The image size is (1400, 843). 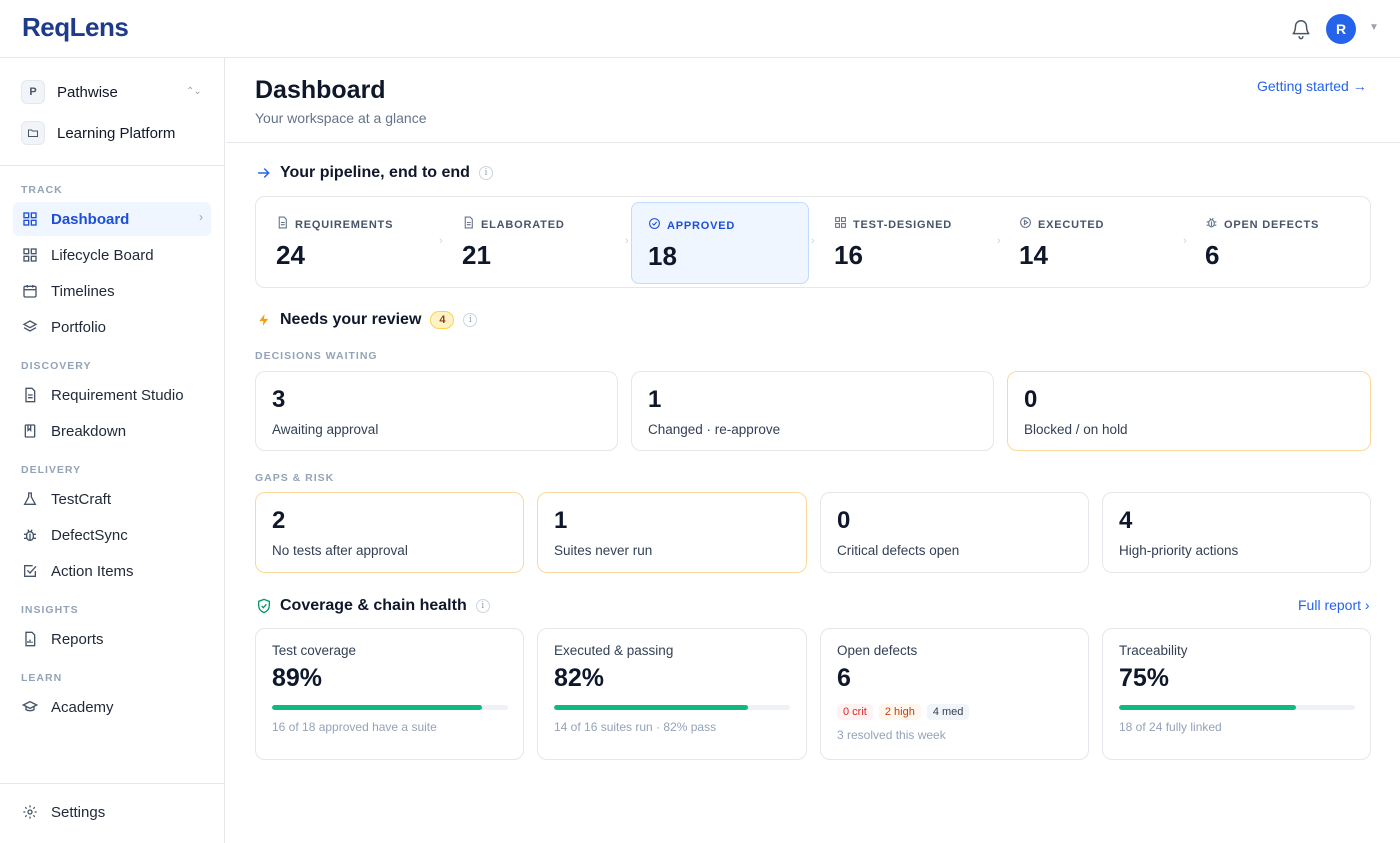 I want to click on section-label-learn: LEARN, so click(x=42, y=678).